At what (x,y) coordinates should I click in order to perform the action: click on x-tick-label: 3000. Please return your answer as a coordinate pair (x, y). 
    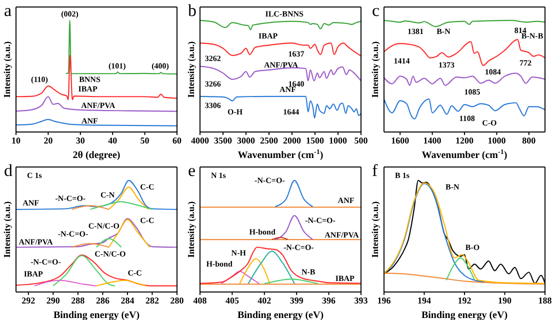
    Looking at the image, I should click on (246, 140).